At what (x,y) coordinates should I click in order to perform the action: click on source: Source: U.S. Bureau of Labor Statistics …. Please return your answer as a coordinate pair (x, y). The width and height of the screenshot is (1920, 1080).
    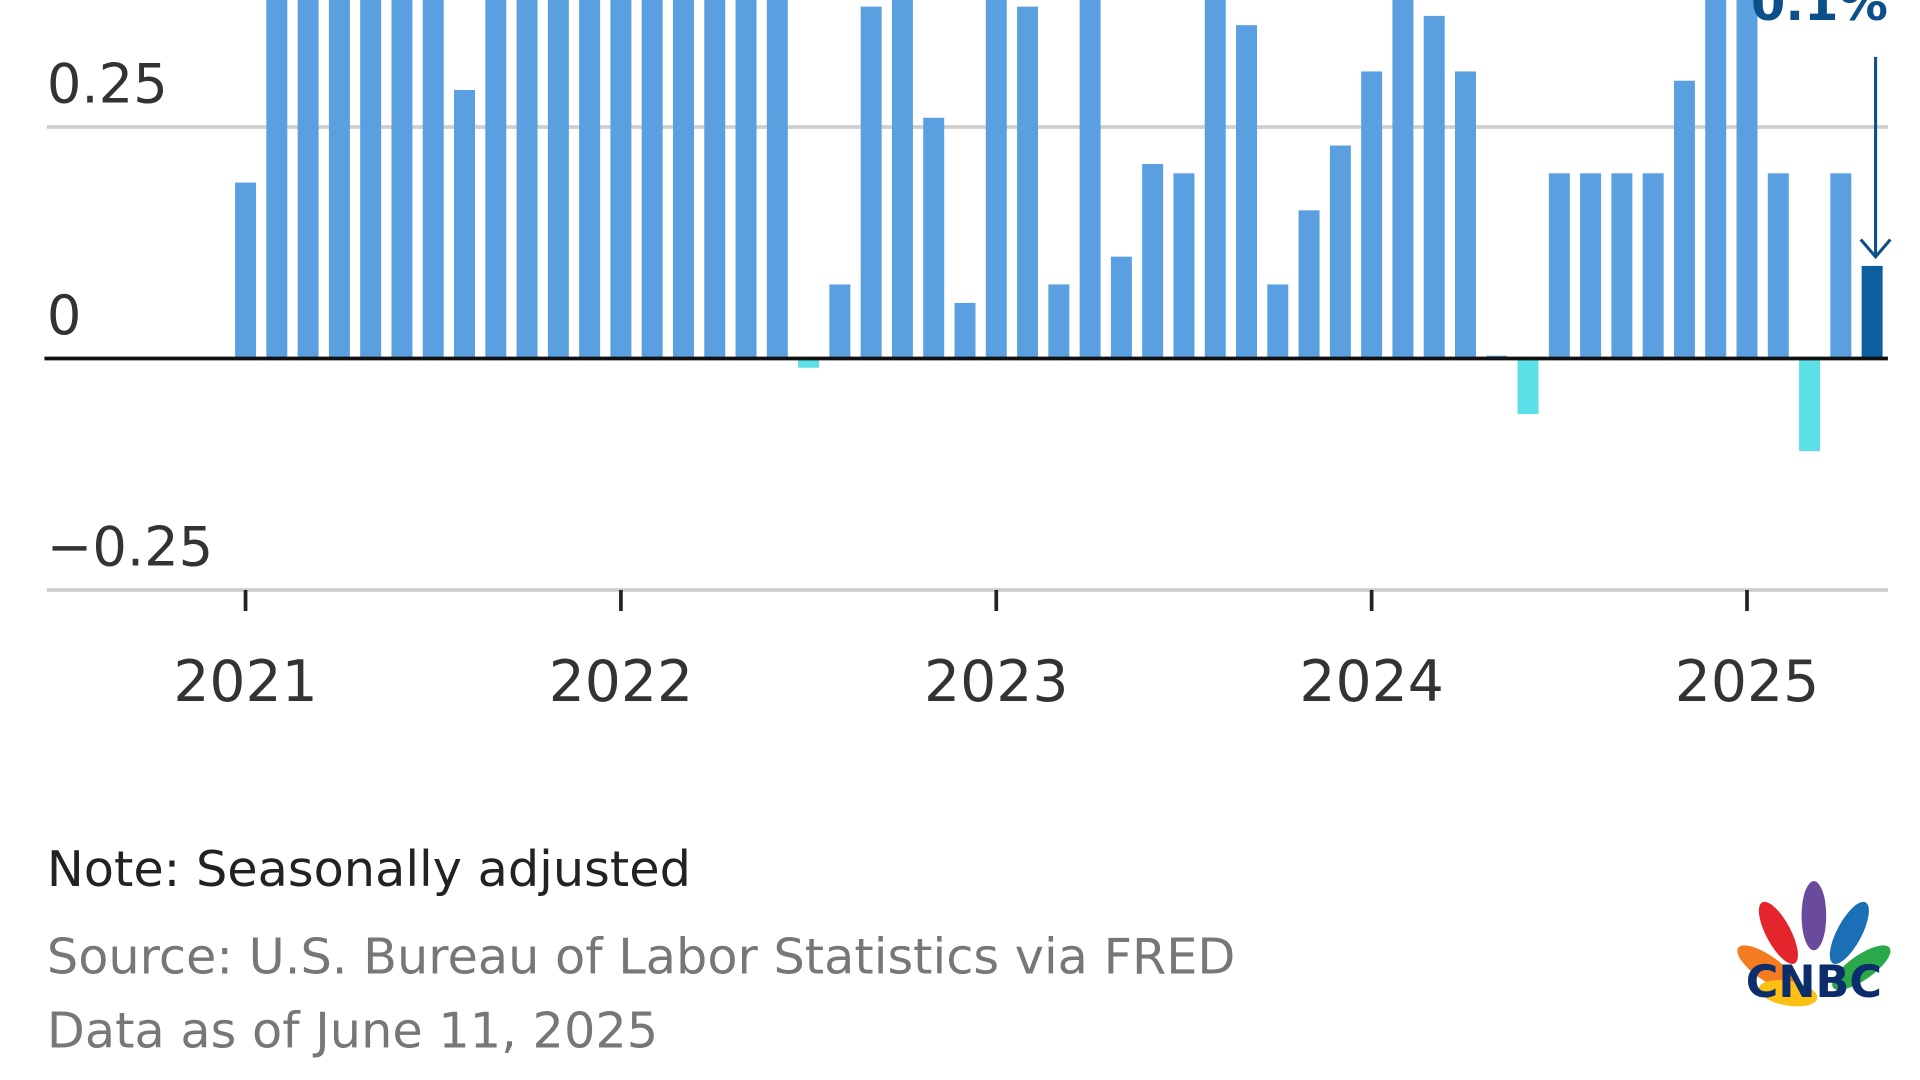
    Looking at the image, I should click on (641, 957).